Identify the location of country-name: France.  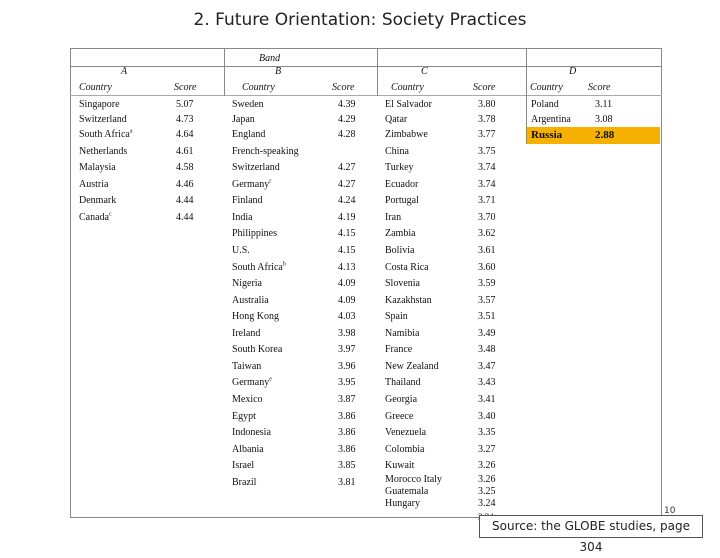
(399, 349).